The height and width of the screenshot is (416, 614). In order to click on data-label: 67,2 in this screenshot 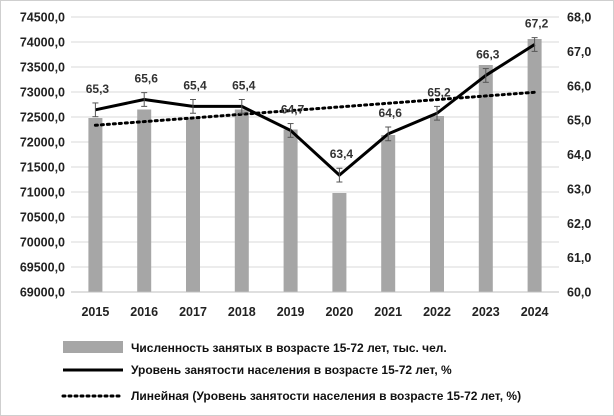, I will do `click(537, 24)`.